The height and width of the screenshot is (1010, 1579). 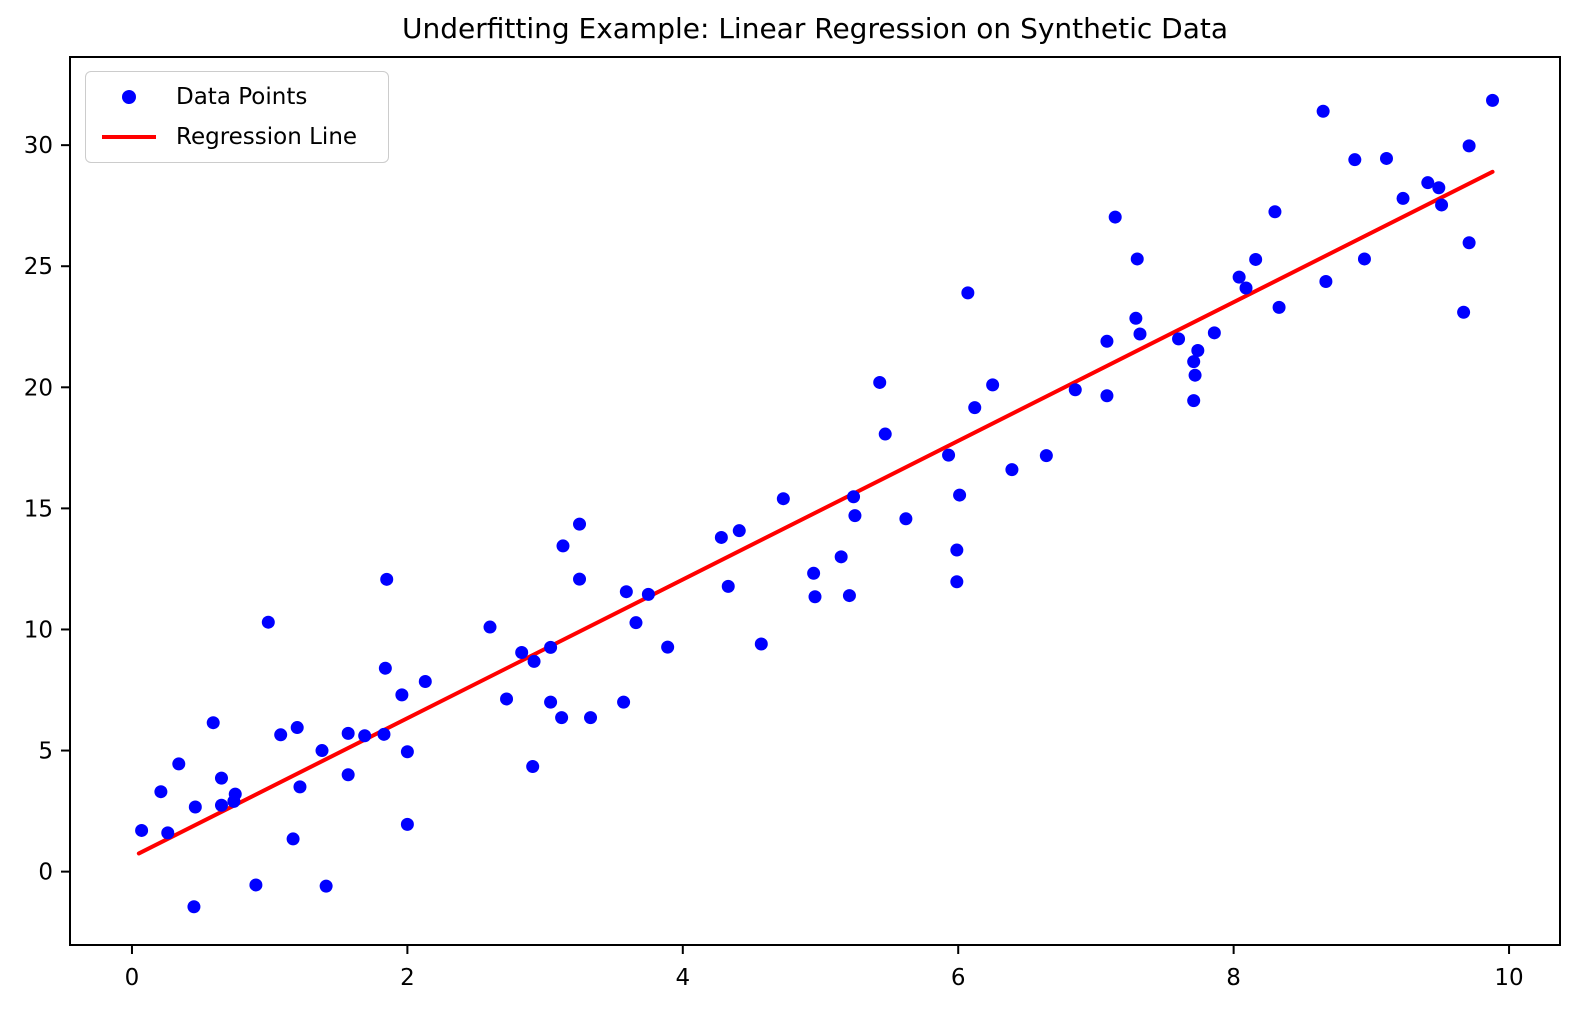 I want to click on legend-entry-regression-line: Regression Line, so click(x=235, y=137).